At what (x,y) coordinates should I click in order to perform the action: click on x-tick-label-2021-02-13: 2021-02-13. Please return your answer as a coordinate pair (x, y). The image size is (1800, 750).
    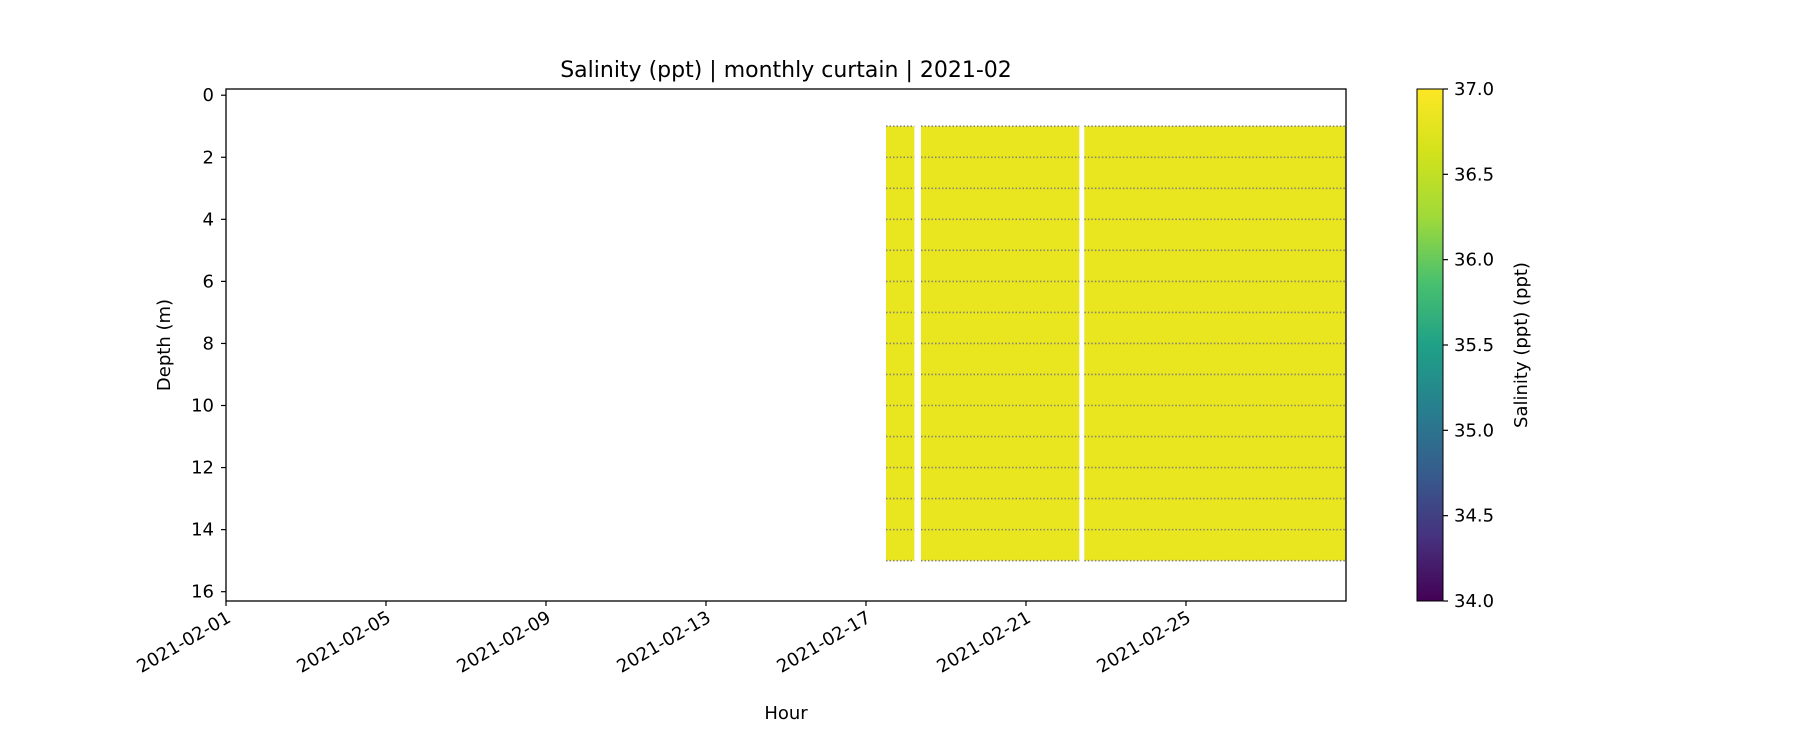
    Looking at the image, I should click on (663, 642).